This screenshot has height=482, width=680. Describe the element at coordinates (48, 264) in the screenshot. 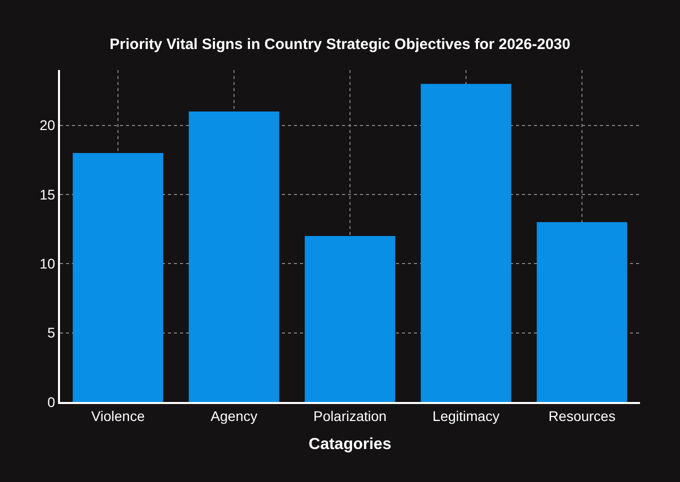

I see `y-tick-label: 10` at that location.